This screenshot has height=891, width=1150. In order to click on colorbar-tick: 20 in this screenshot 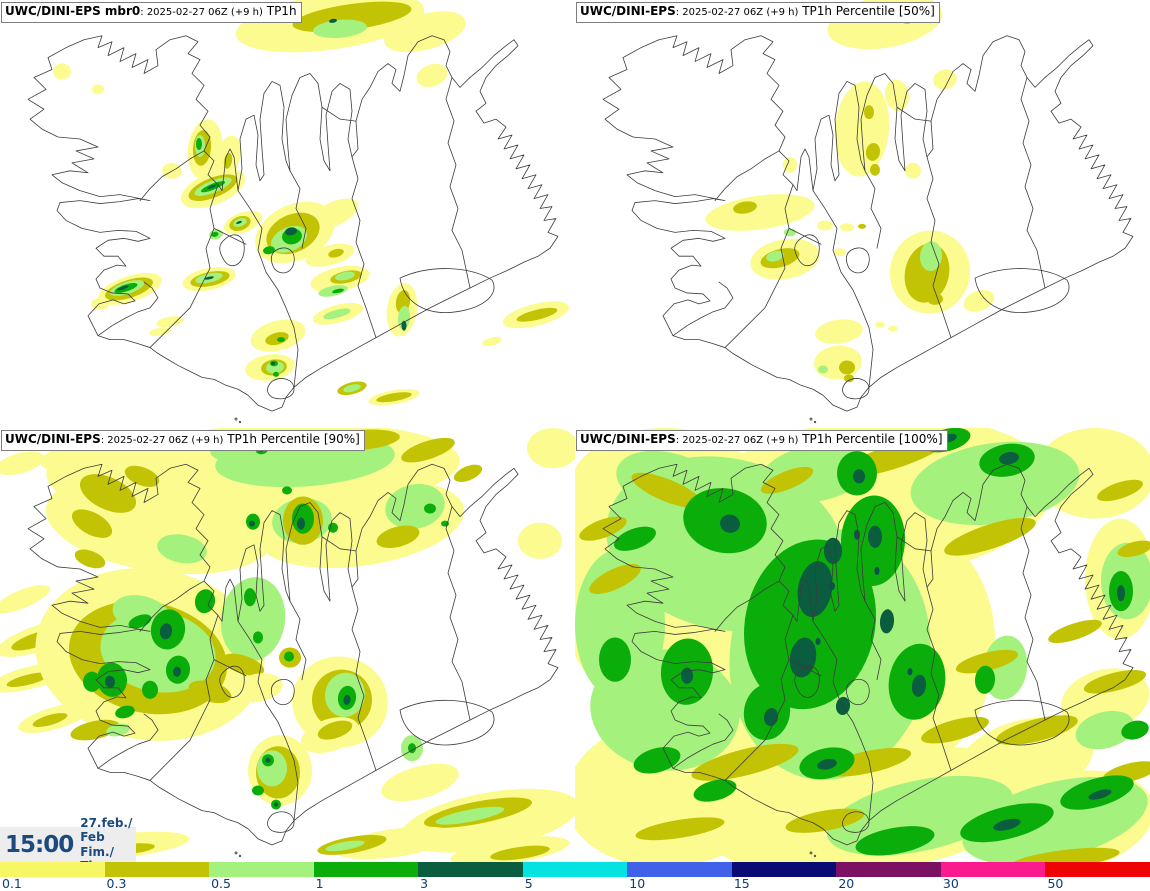, I will do `click(846, 883)`.